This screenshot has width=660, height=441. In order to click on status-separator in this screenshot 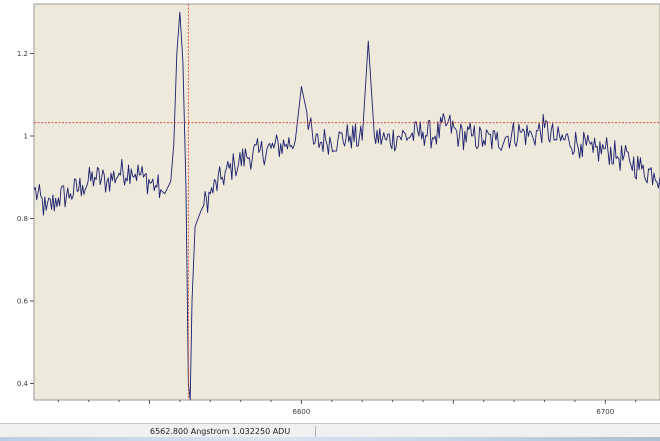, I will do `click(315, 432)`.